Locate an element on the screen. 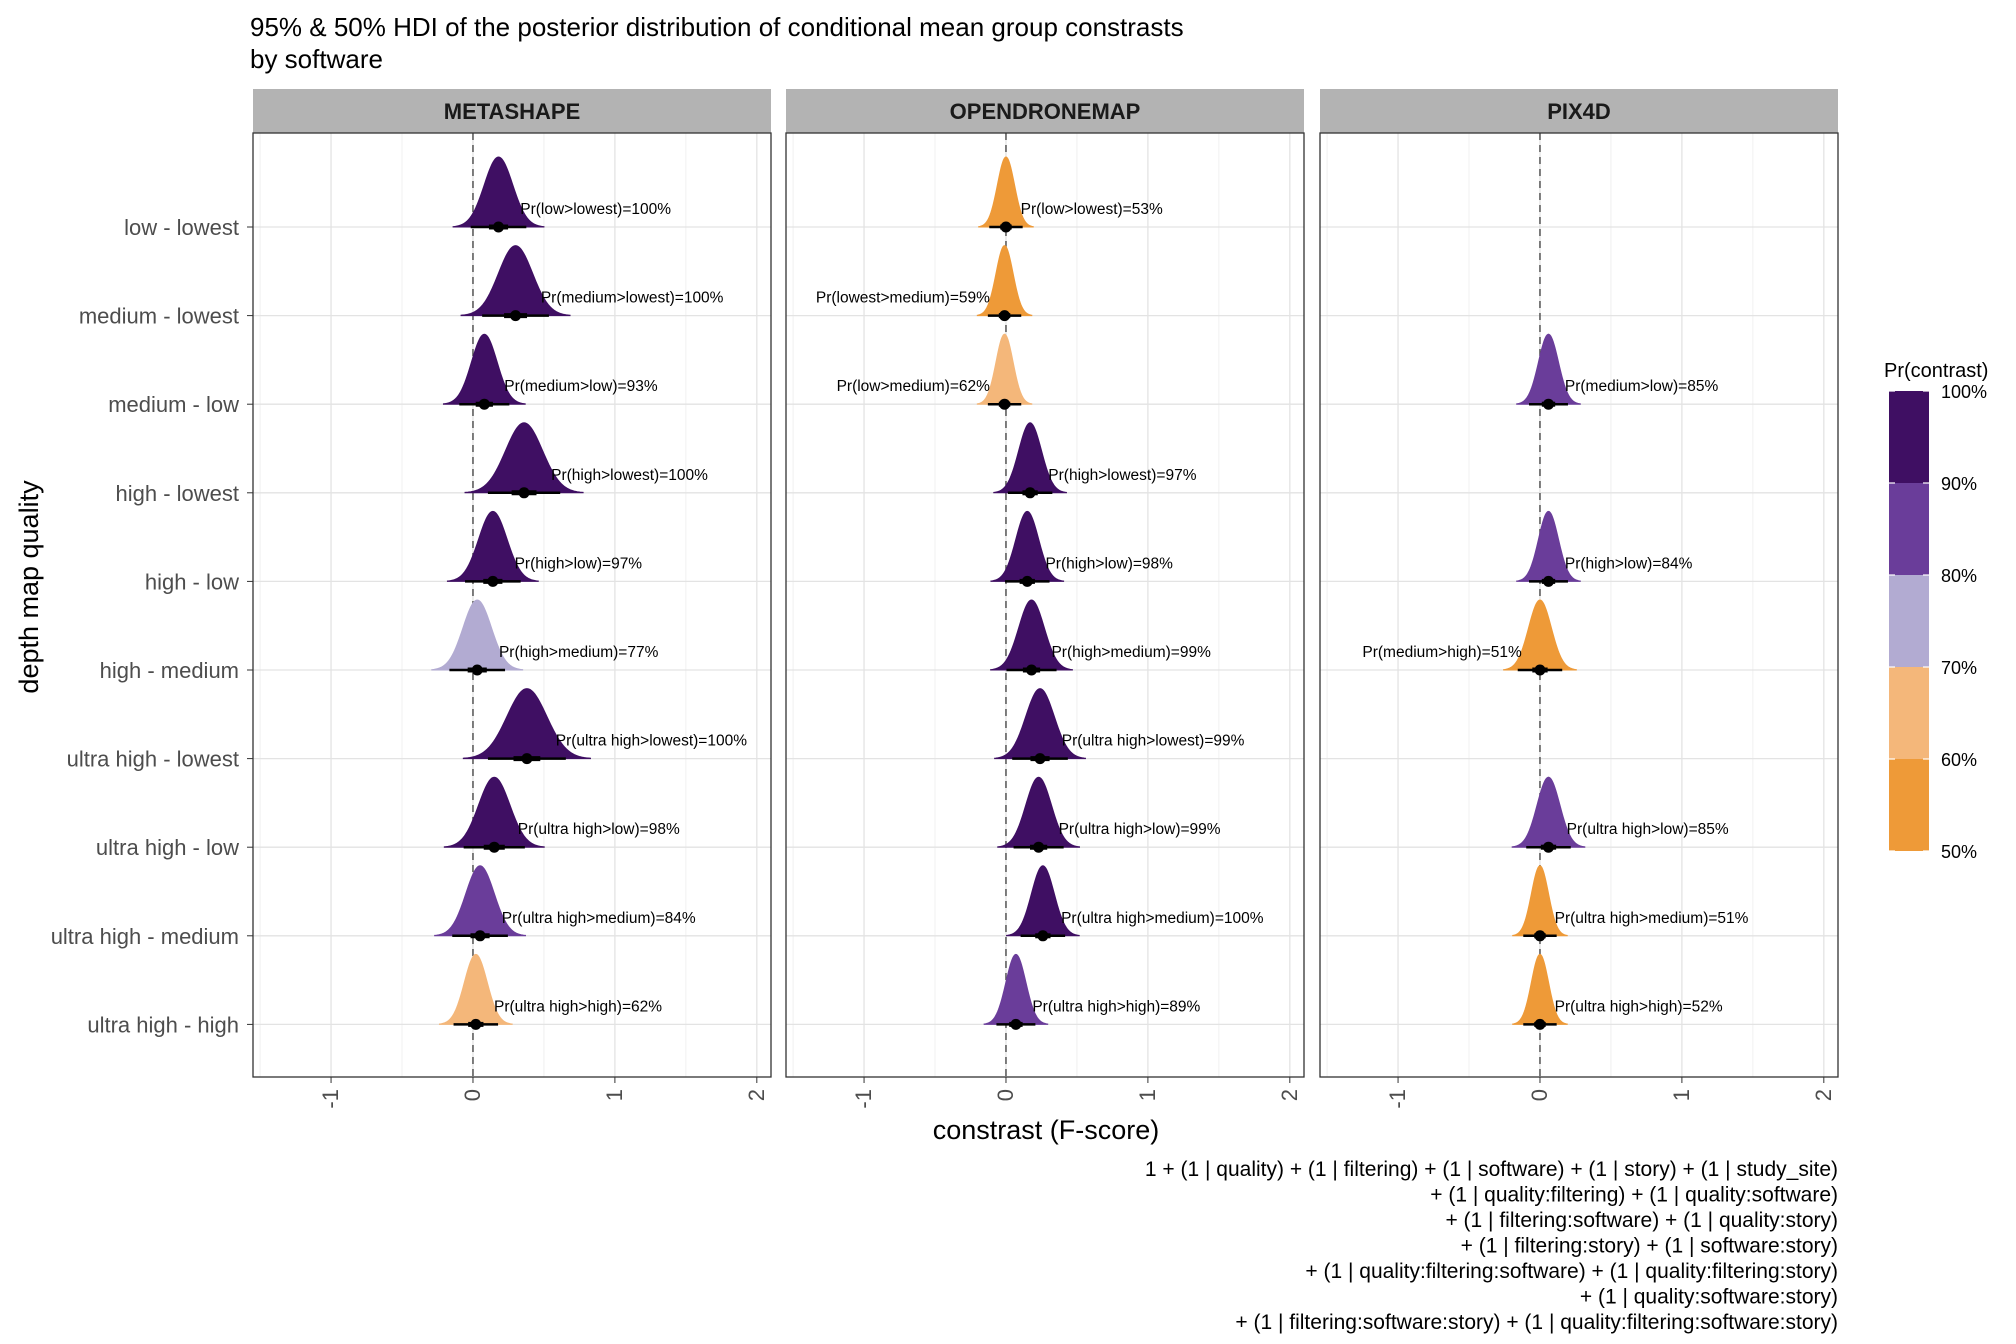 The height and width of the screenshot is (1344, 2016). probability-label: Pr(ultra high>low)=85% is located at coordinates (1648, 829).